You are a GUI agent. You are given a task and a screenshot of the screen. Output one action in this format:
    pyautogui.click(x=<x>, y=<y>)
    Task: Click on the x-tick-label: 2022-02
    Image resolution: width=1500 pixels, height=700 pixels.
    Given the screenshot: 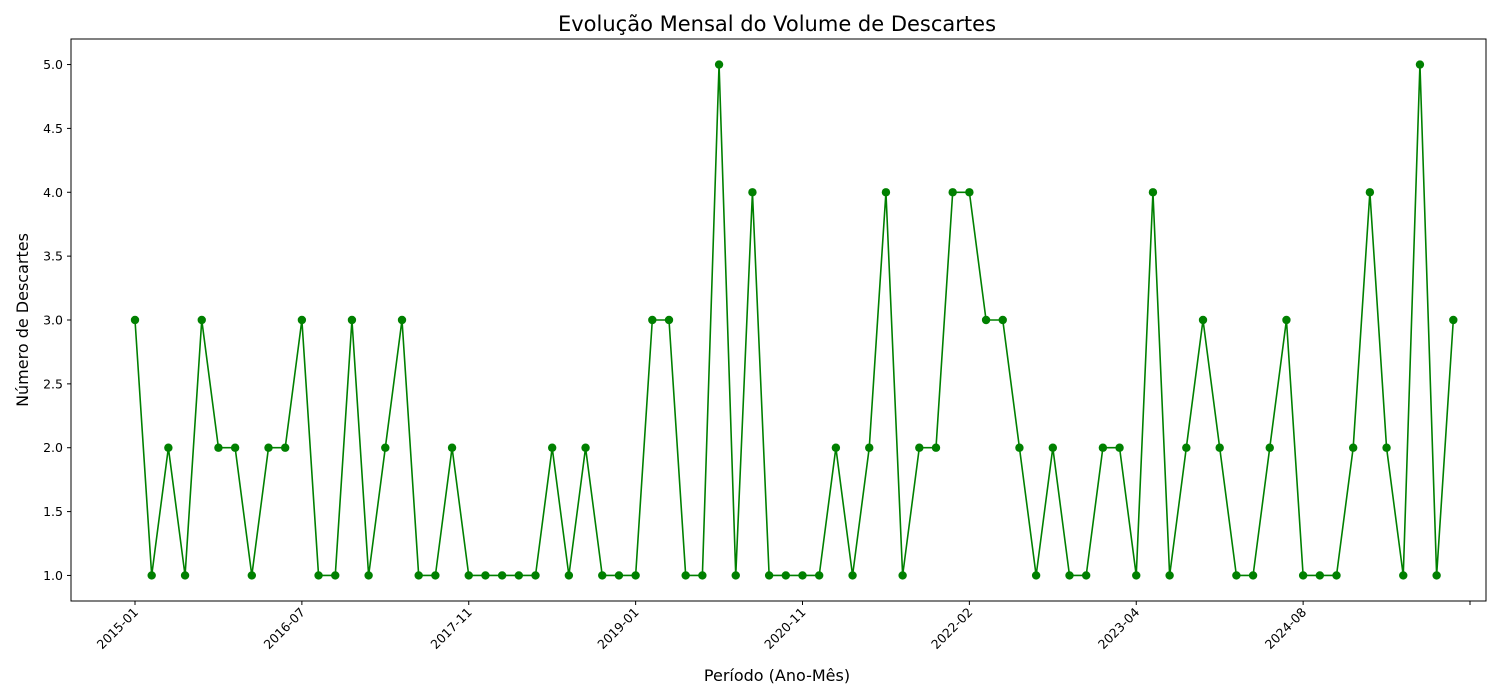 What is the action you would take?
    pyautogui.click(x=952, y=629)
    